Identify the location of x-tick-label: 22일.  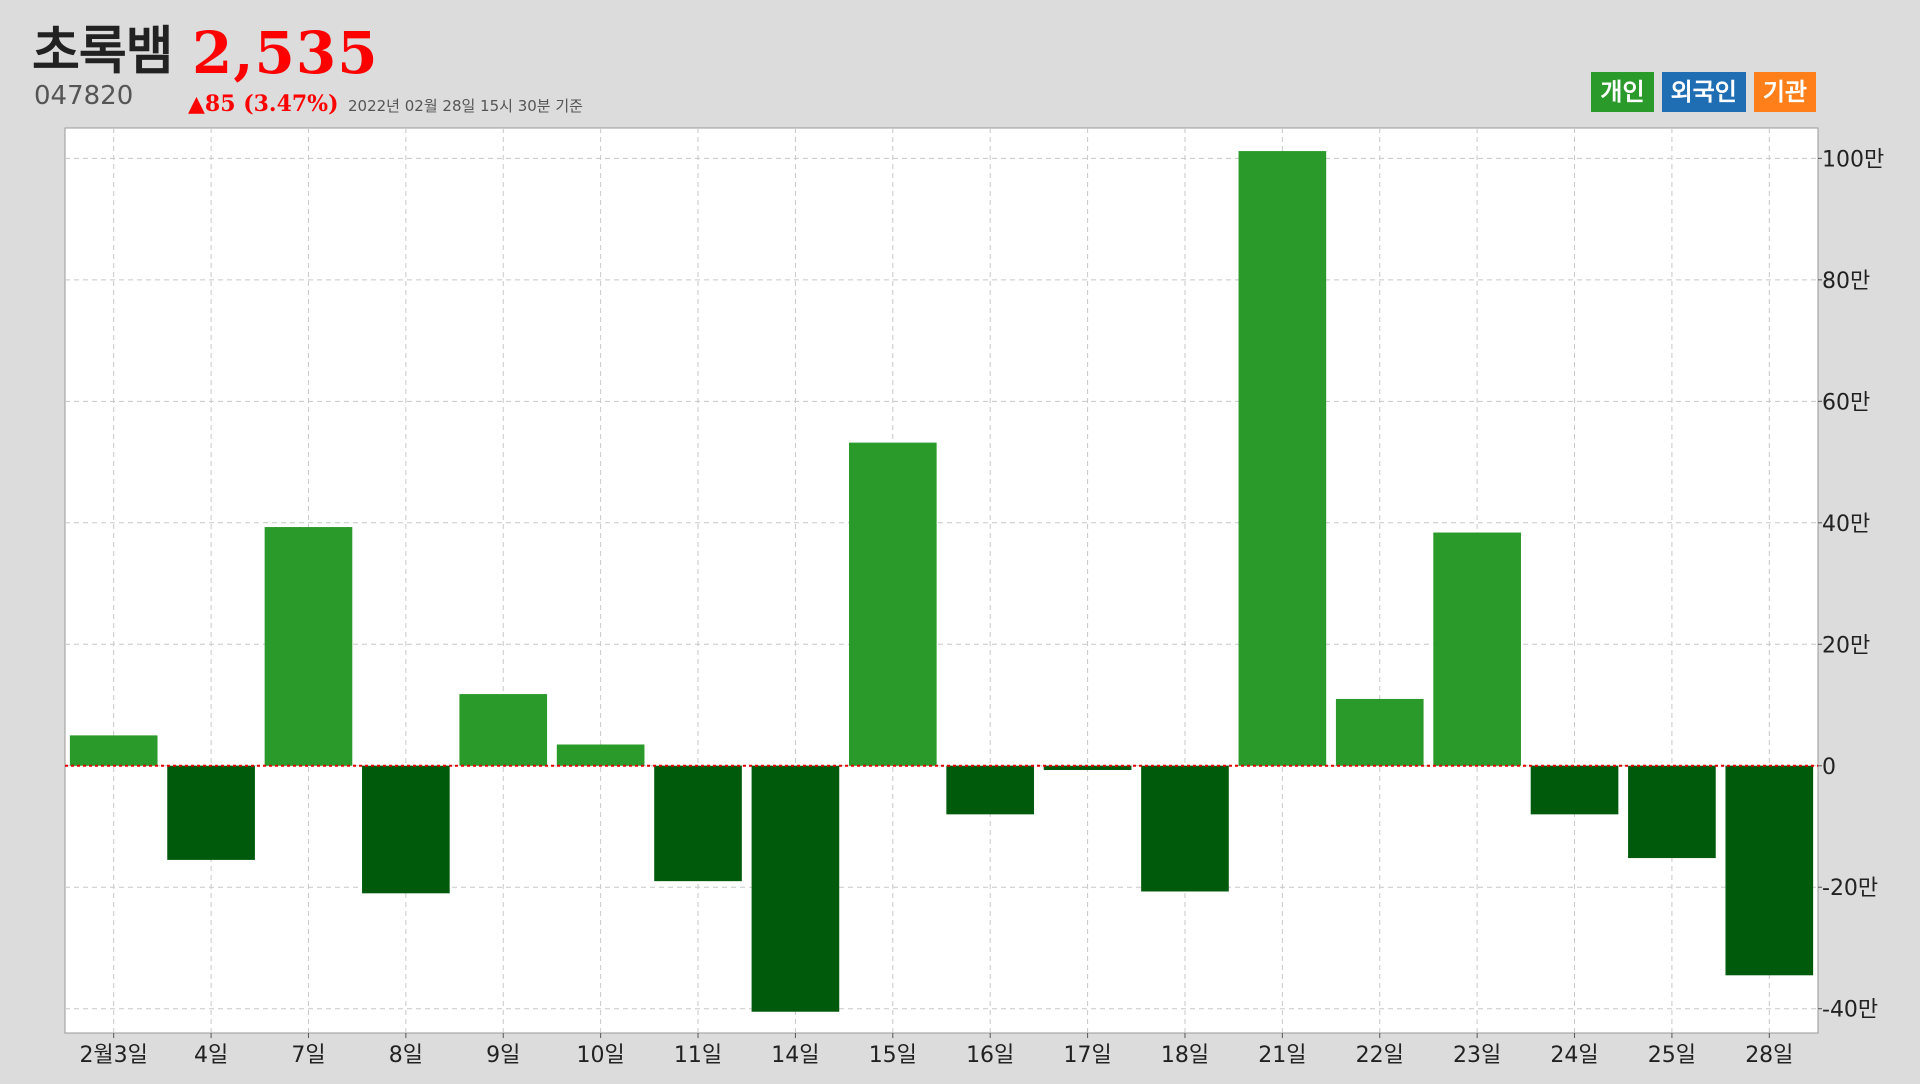
(1380, 1055).